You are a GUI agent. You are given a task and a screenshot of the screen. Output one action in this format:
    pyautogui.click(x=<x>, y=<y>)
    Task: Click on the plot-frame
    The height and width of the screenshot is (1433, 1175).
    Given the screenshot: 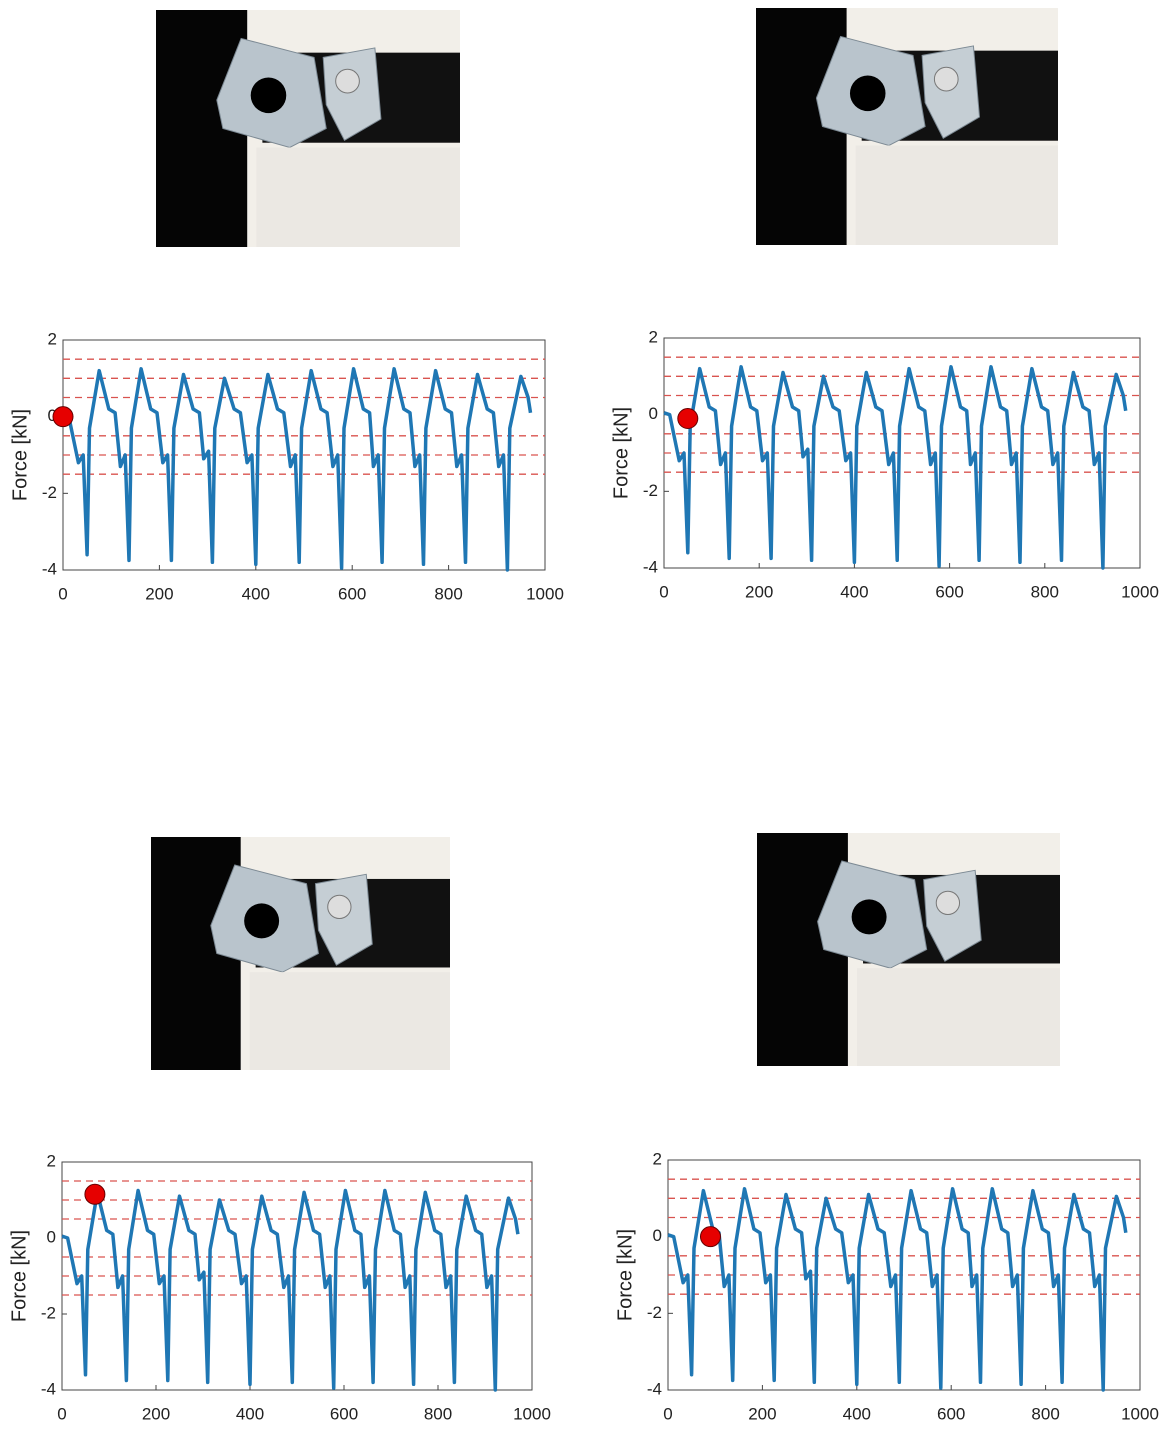 What is the action you would take?
    pyautogui.click(x=902, y=453)
    